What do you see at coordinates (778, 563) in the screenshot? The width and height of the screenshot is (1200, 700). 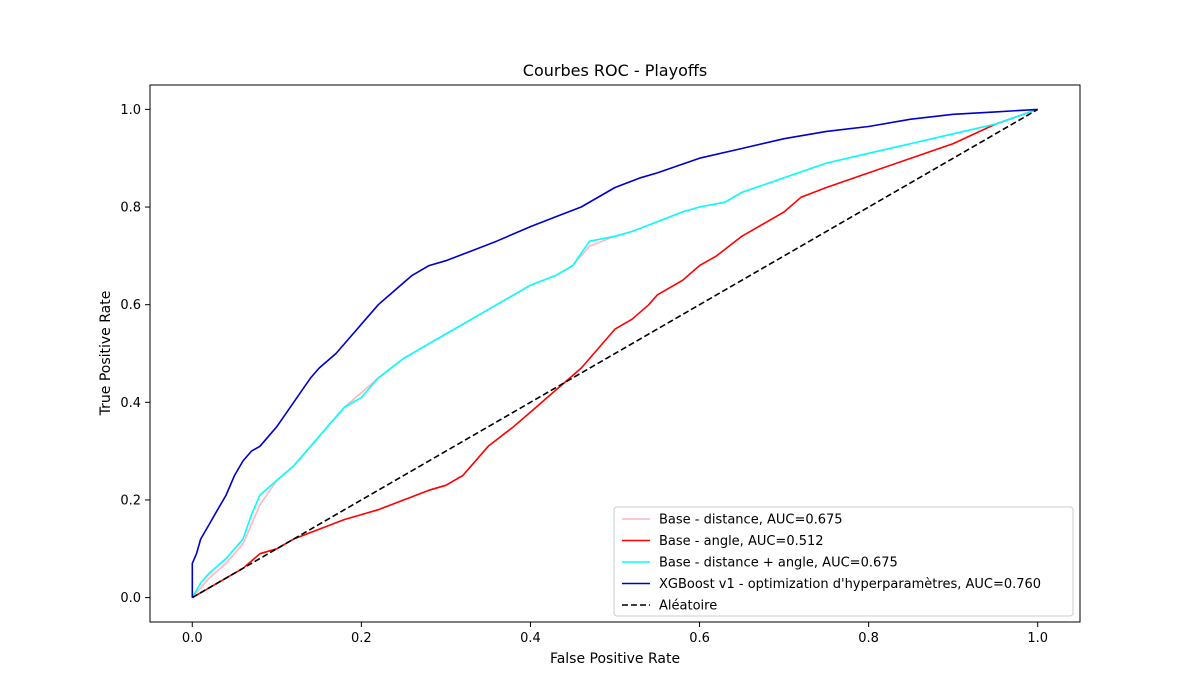 I see `legend-label-2: Base - distance + angle, AUC=0.675` at bounding box center [778, 563].